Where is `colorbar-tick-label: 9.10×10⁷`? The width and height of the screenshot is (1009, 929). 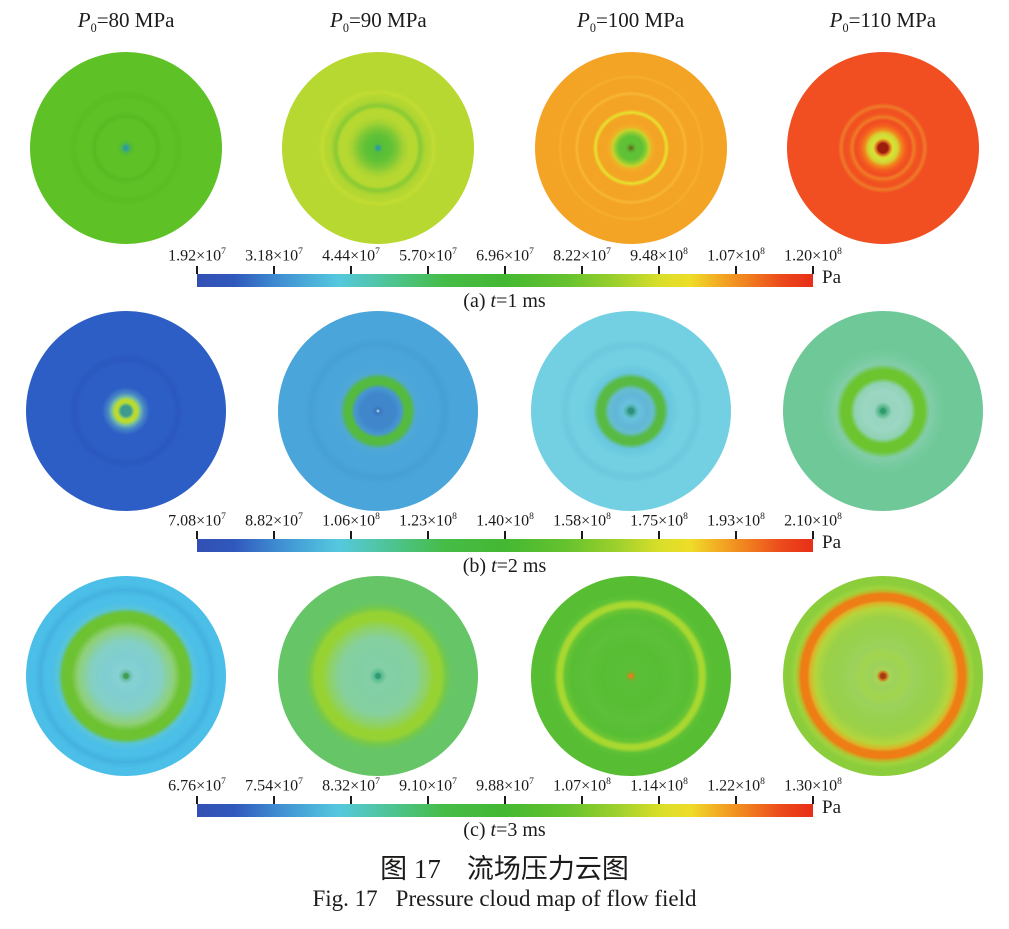
colorbar-tick-label: 9.10×10⁷ is located at coordinates (428, 785).